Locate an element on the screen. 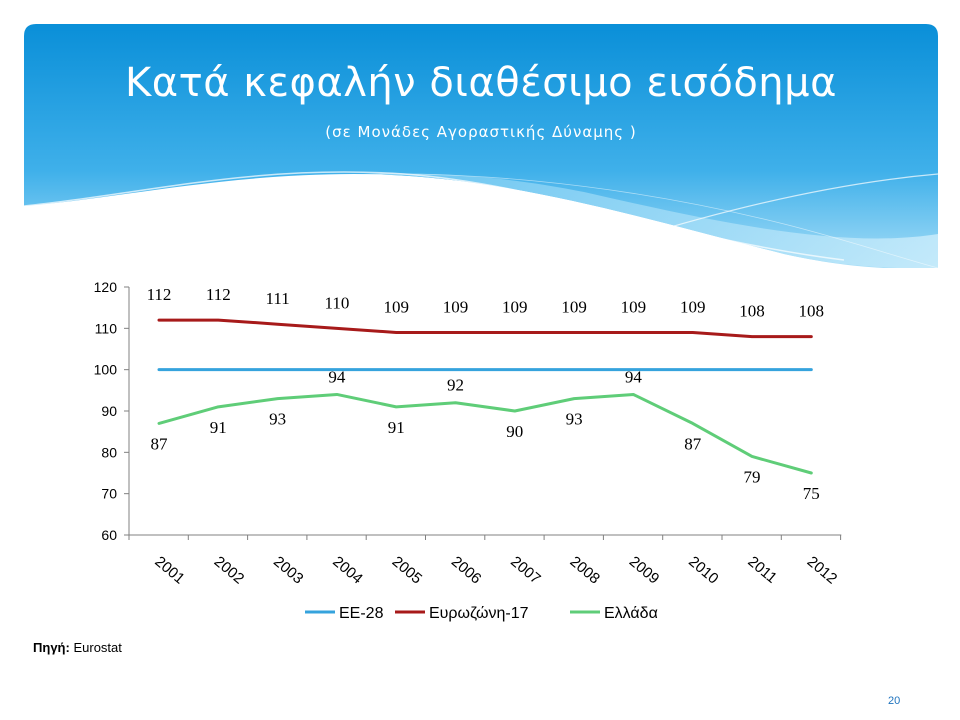 The width and height of the screenshot is (960, 720). x-tick-label: 2006 is located at coordinates (466, 570).